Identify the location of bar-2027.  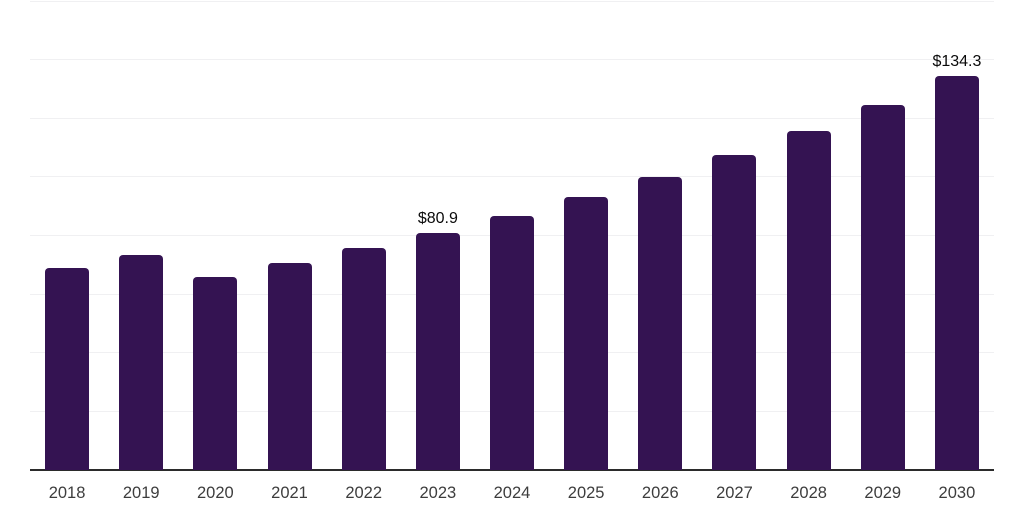
(734, 312).